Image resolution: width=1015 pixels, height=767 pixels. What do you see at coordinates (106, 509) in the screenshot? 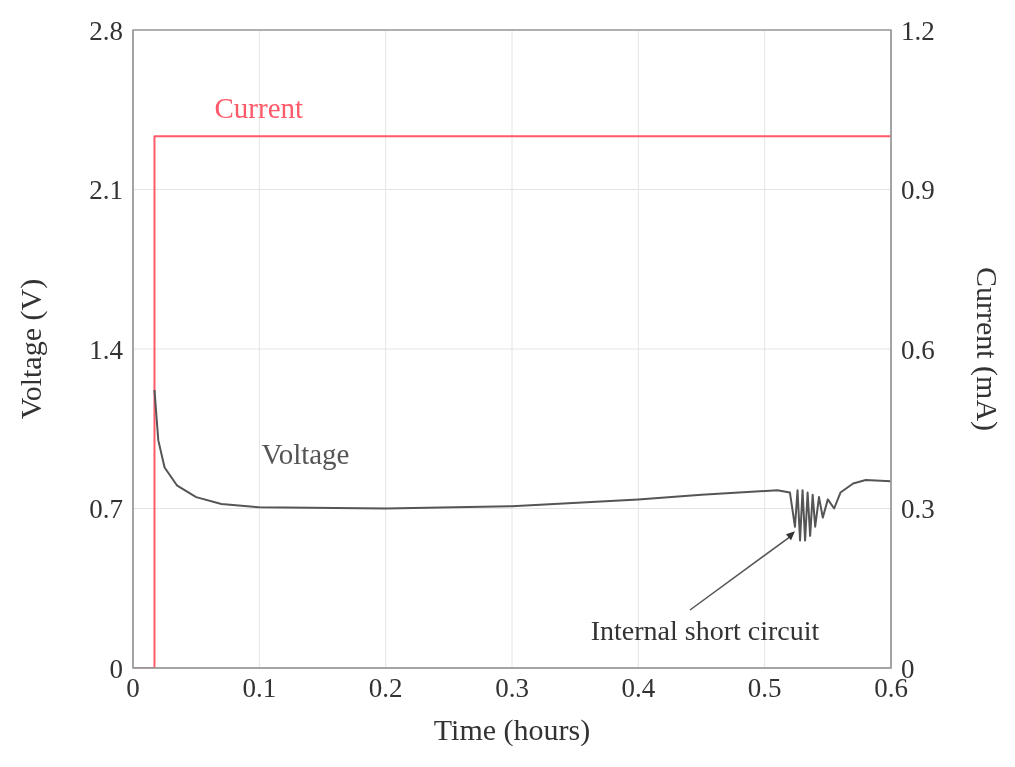
I see `y-tick-label: 0.7` at bounding box center [106, 509].